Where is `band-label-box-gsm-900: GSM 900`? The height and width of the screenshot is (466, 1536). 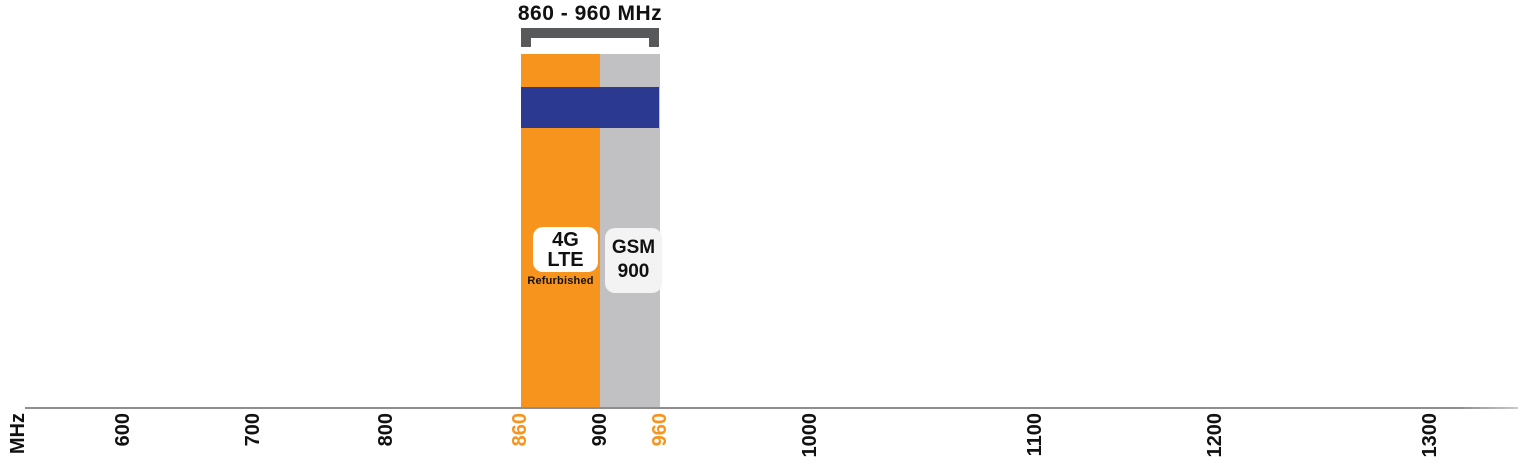
band-label-box-gsm-900: GSM 900 is located at coordinates (633, 260).